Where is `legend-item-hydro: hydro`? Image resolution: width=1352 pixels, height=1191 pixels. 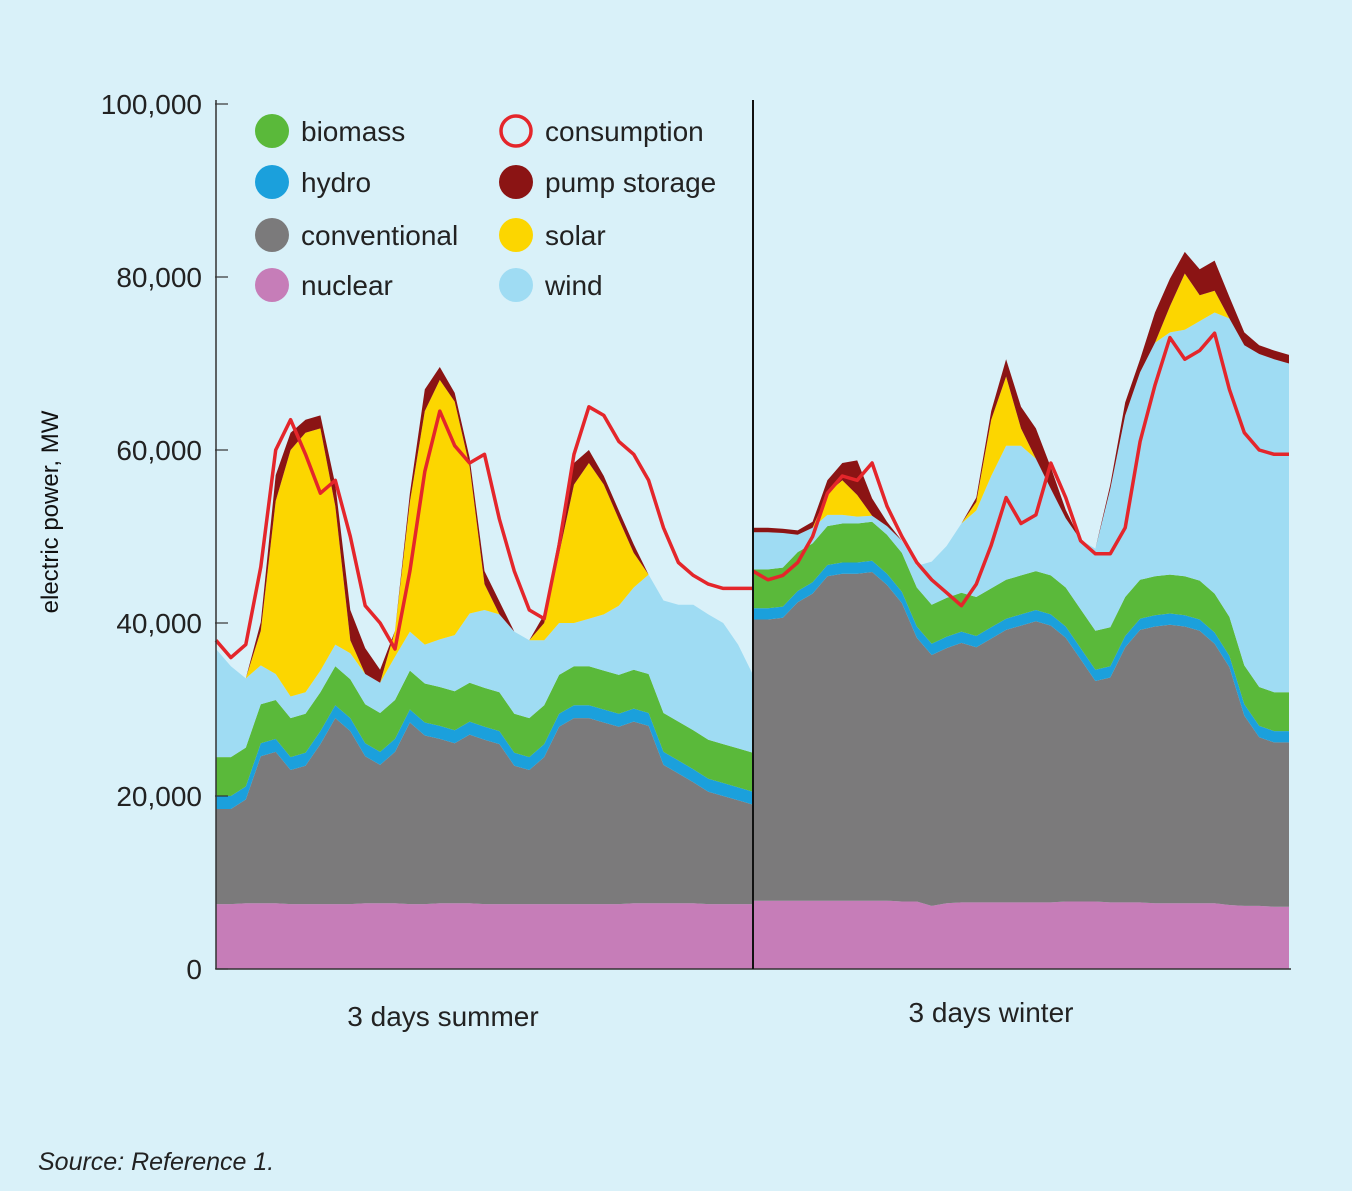 legend-item-hydro: hydro is located at coordinates (313, 182).